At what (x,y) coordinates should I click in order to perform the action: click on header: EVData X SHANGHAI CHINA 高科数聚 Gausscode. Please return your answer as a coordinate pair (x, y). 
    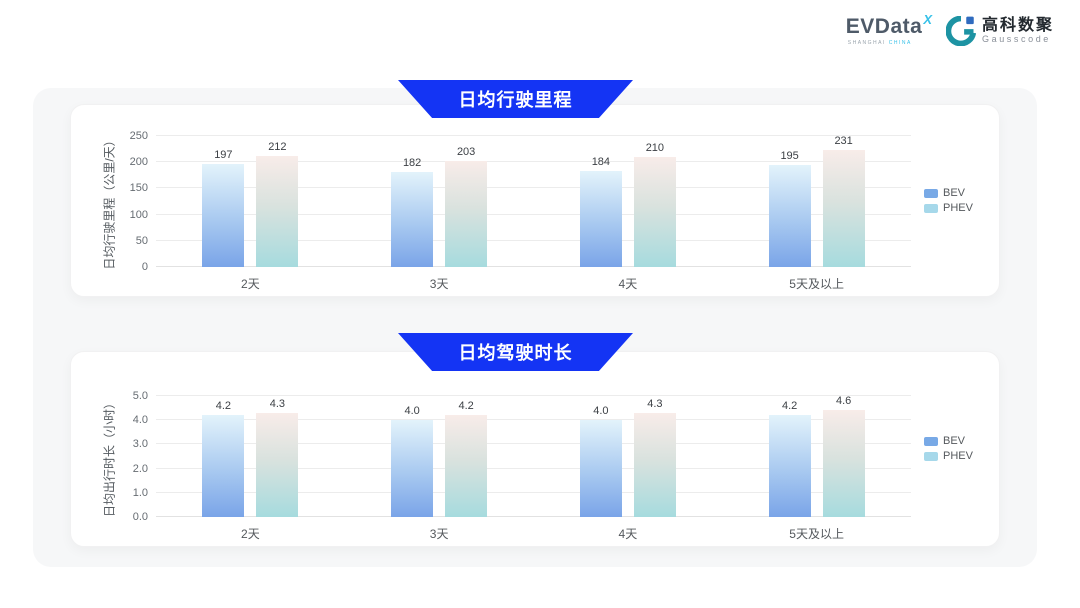
    Looking at the image, I should click on (949, 29).